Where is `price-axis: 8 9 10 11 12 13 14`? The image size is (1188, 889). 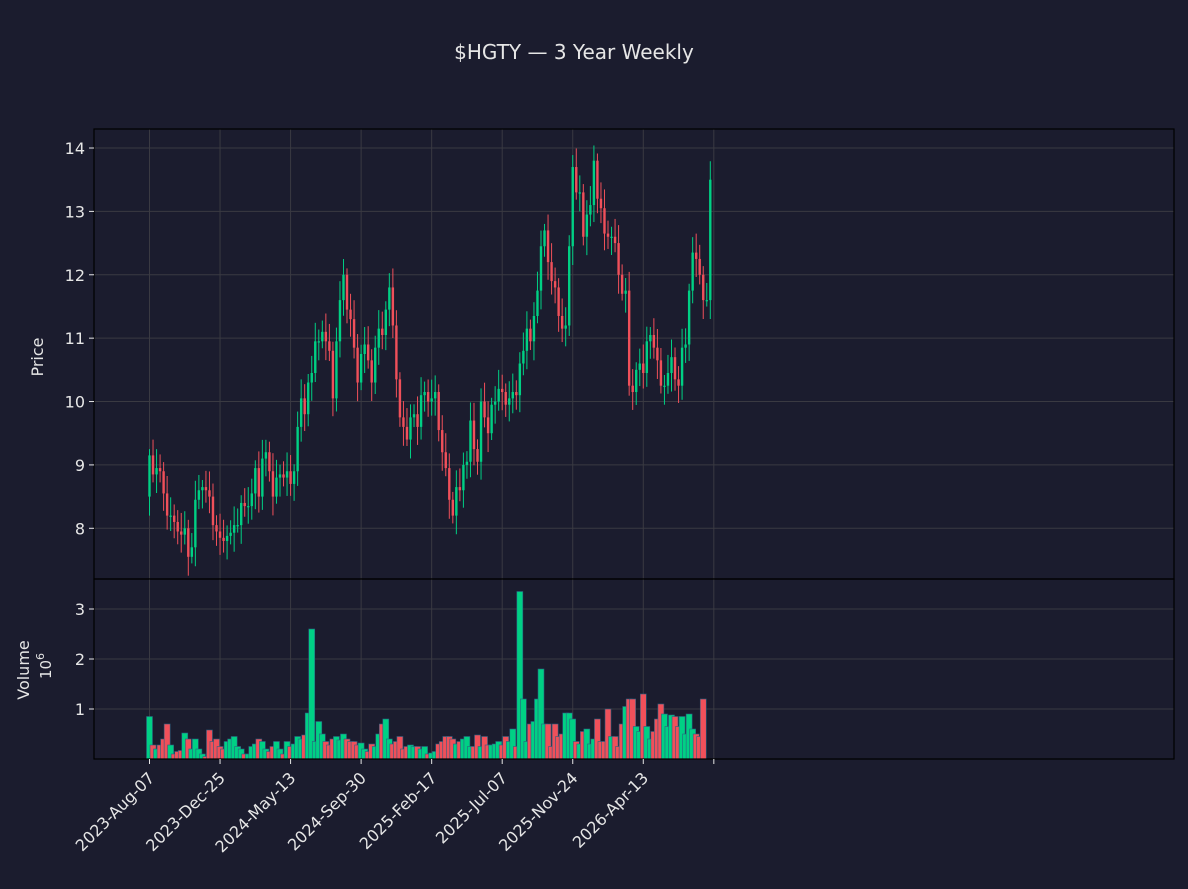 price-axis: 8 9 10 11 12 13 14 is located at coordinates (79, 338).